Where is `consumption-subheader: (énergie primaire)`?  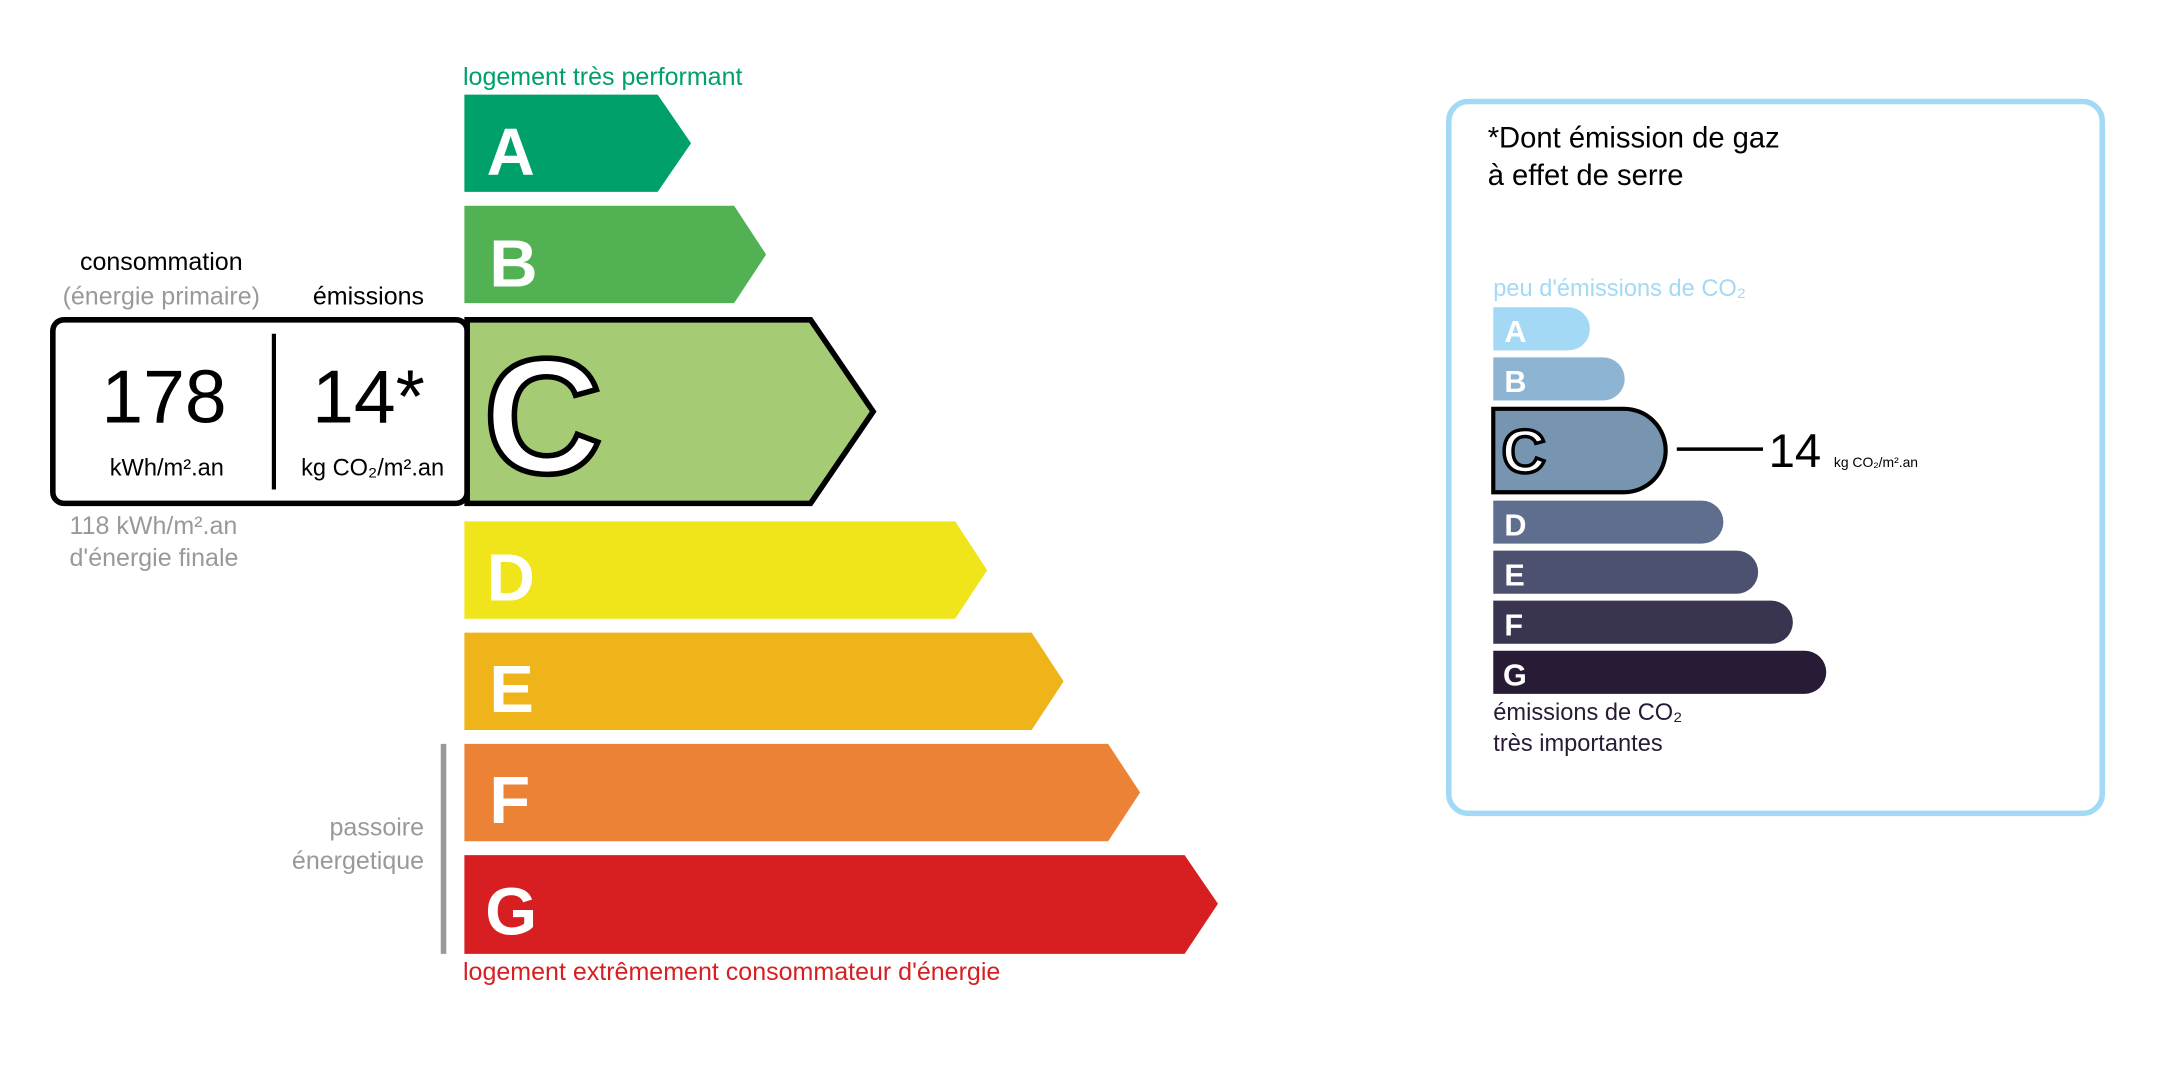 consumption-subheader: (énergie primaire) is located at coordinates (161, 297).